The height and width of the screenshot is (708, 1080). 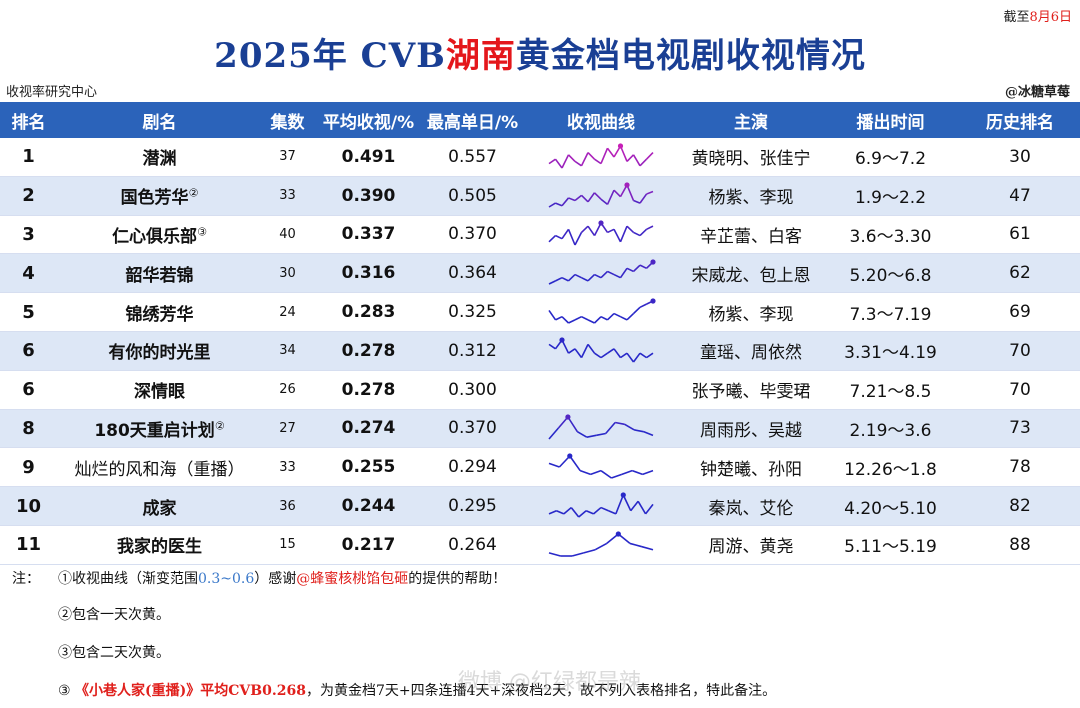 What do you see at coordinates (28, 235) in the screenshot?
I see `rank-cell: 3` at bounding box center [28, 235].